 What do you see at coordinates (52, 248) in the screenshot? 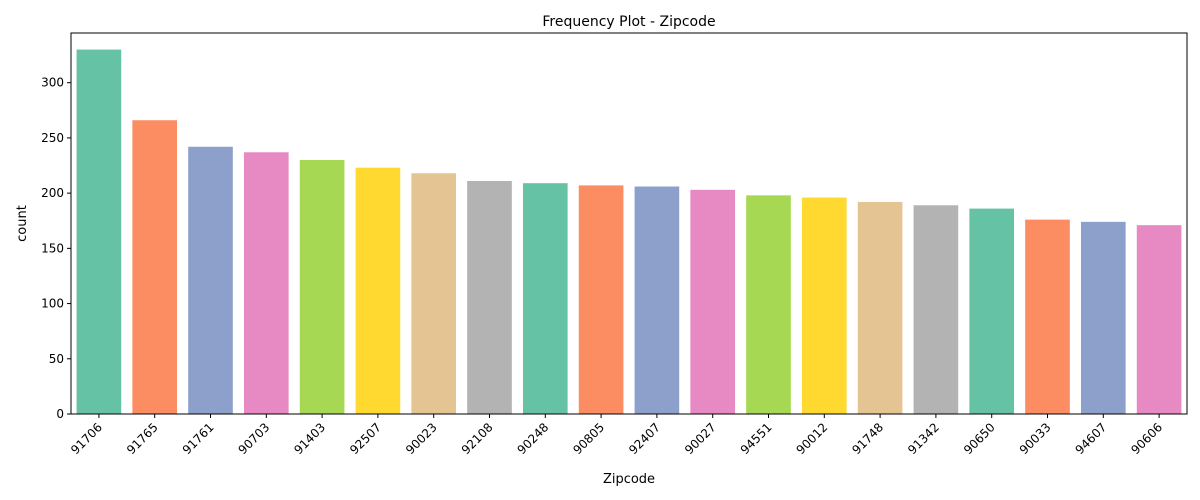
I see `y-tick-label: 150` at bounding box center [52, 248].